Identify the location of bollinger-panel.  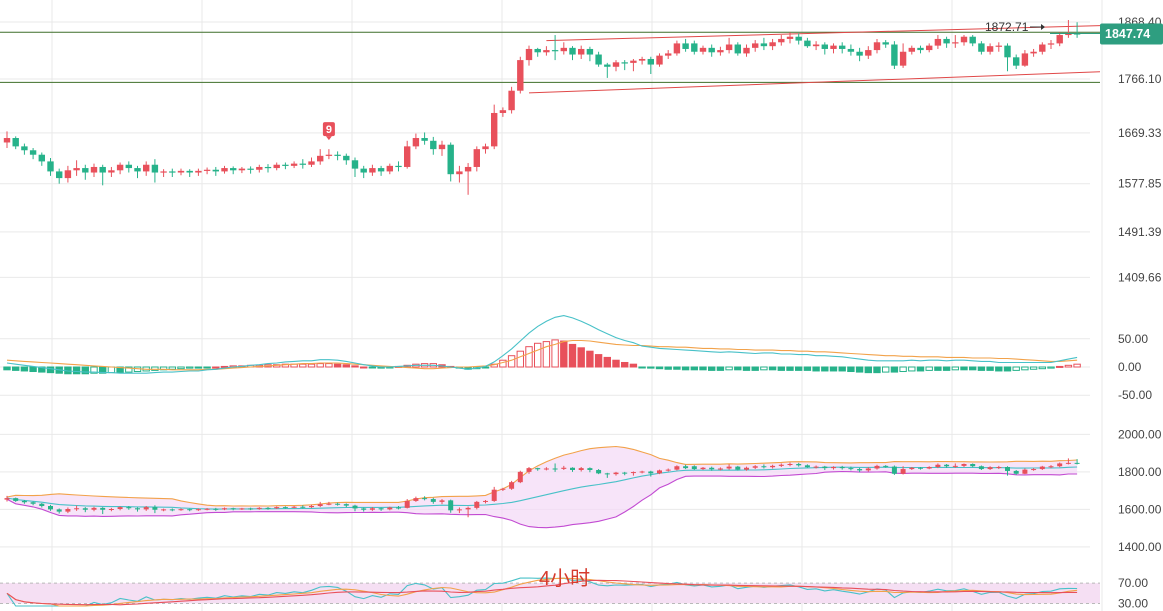
(542, 487).